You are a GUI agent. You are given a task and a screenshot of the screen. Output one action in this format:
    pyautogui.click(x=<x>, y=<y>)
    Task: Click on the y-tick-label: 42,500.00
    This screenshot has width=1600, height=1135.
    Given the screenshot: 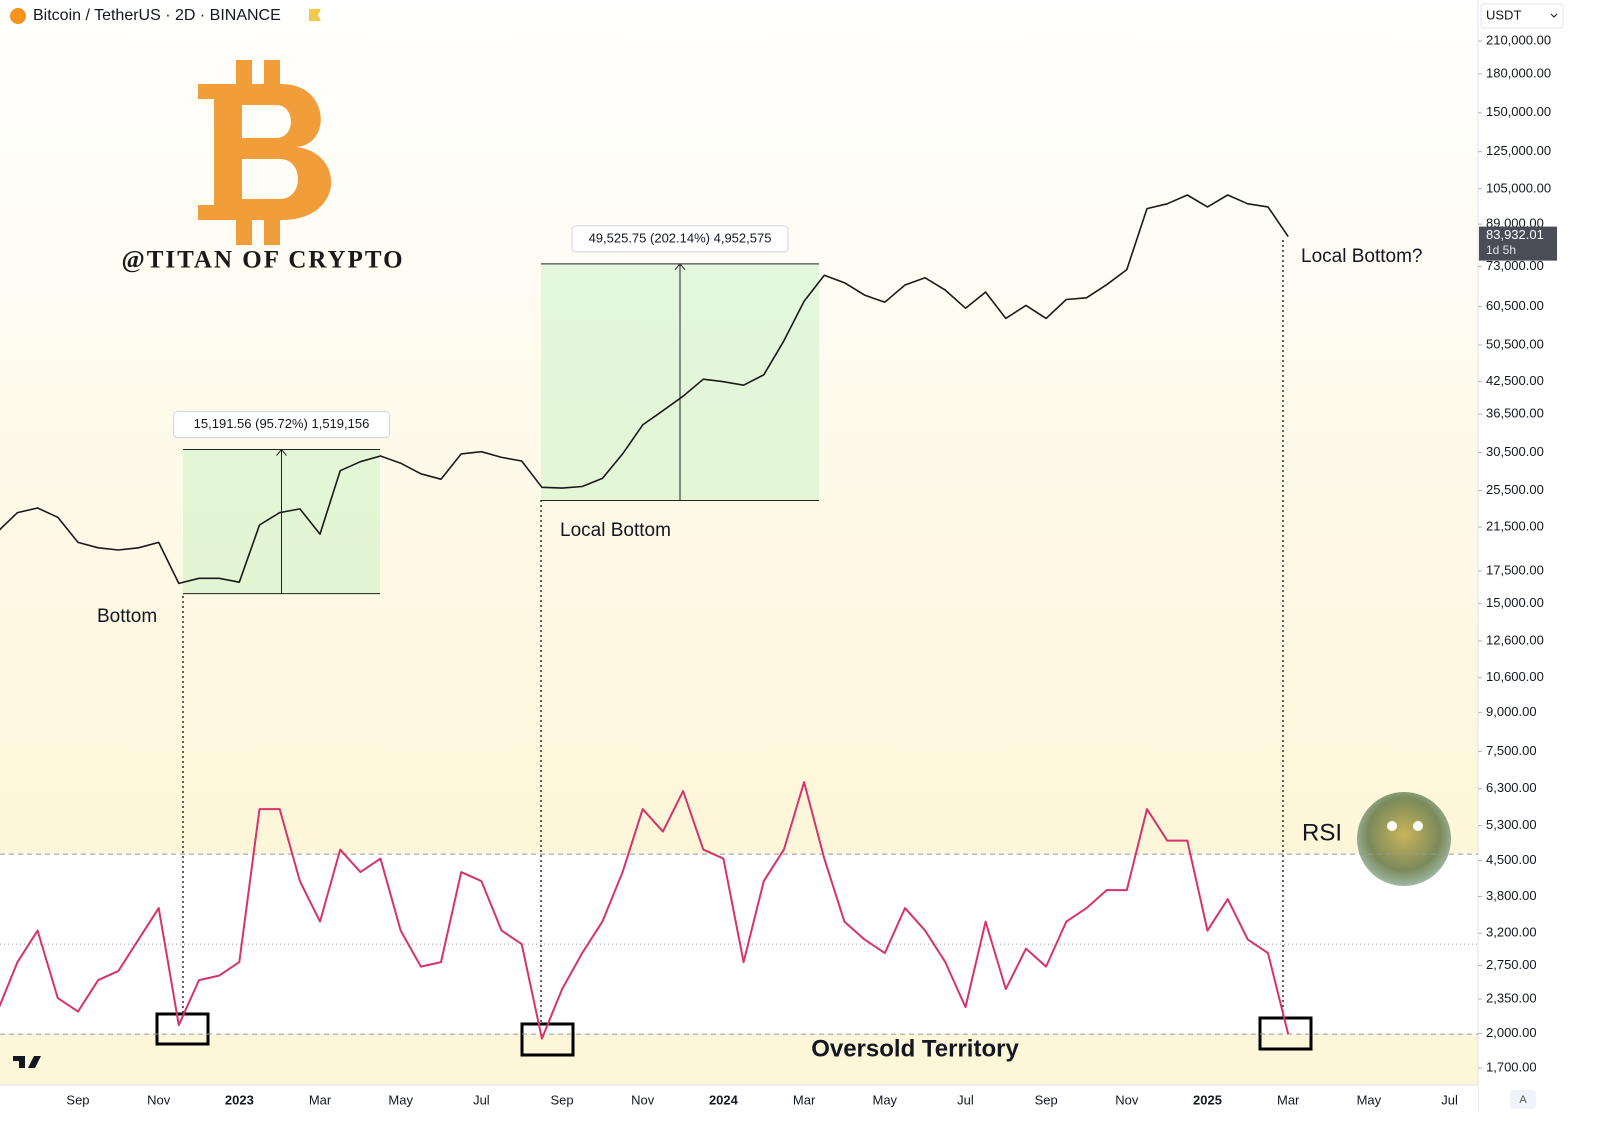 What is the action you would take?
    pyautogui.click(x=1515, y=380)
    